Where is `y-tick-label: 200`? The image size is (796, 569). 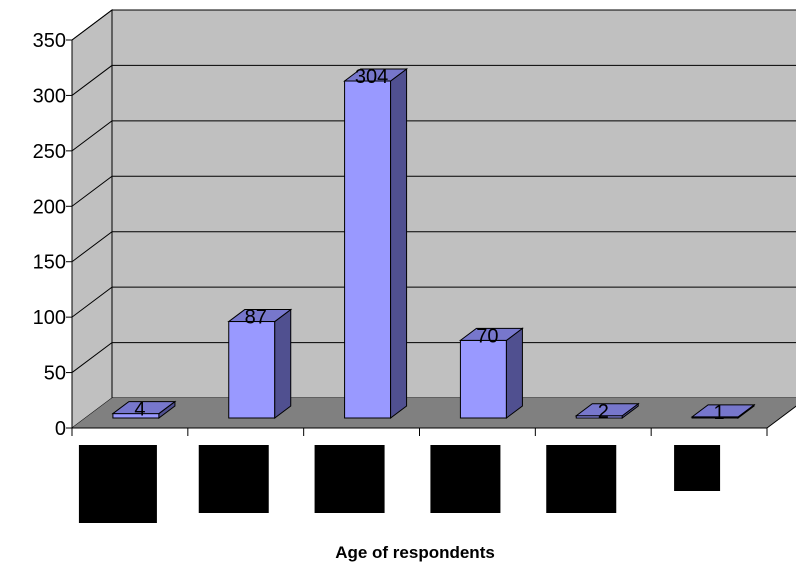
y-tick-label: 200 is located at coordinates (49, 207).